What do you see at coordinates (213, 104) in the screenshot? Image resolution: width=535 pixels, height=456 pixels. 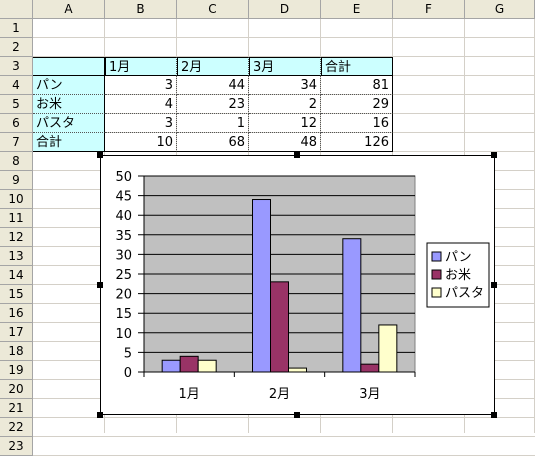 I see `cell-c5: 23` at bounding box center [213, 104].